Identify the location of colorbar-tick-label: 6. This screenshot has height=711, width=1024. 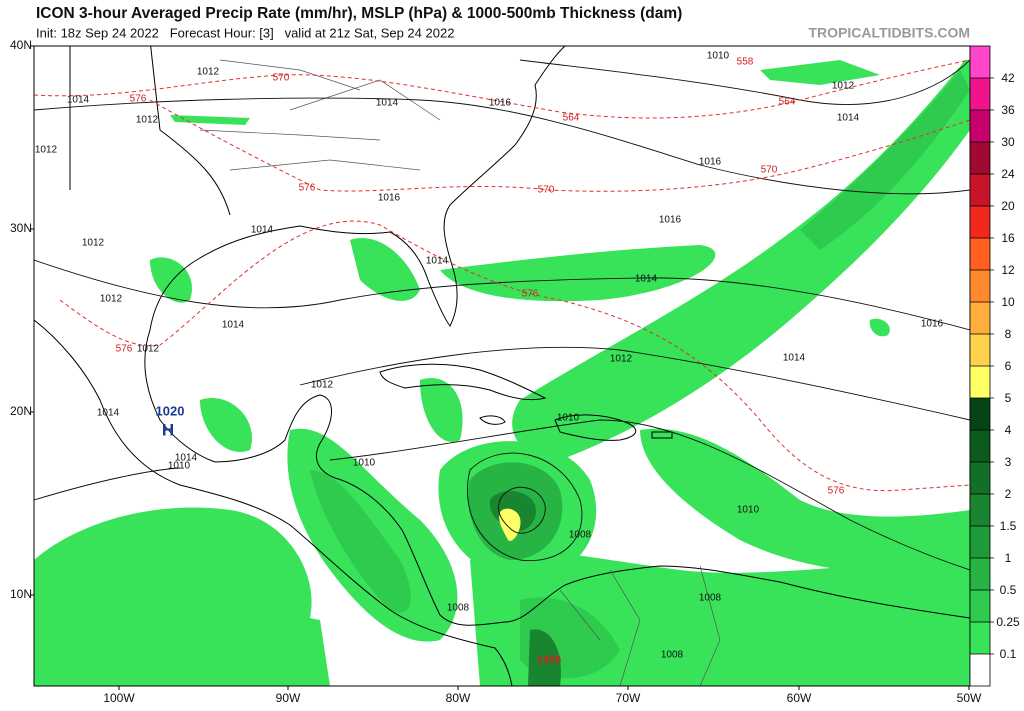
(1008, 366).